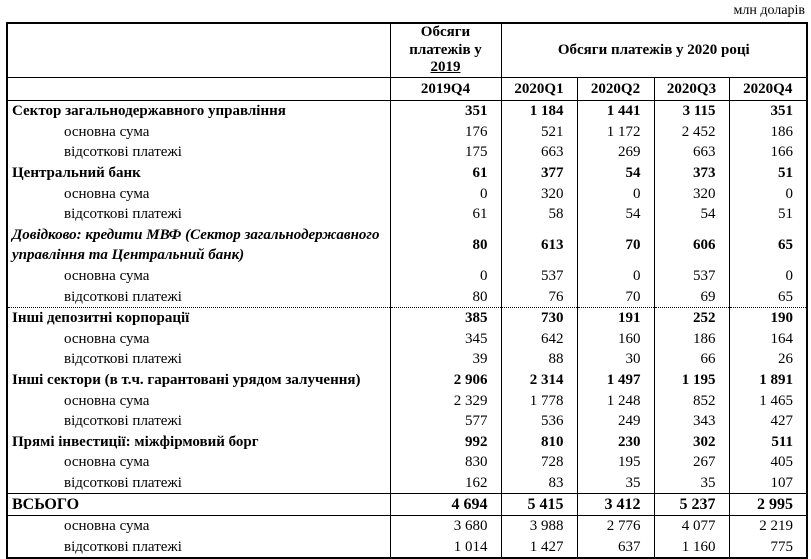 This screenshot has height=559, width=811. I want to click on sub-row: відсоткові платежі 61 58 54 54 51, so click(407, 214).